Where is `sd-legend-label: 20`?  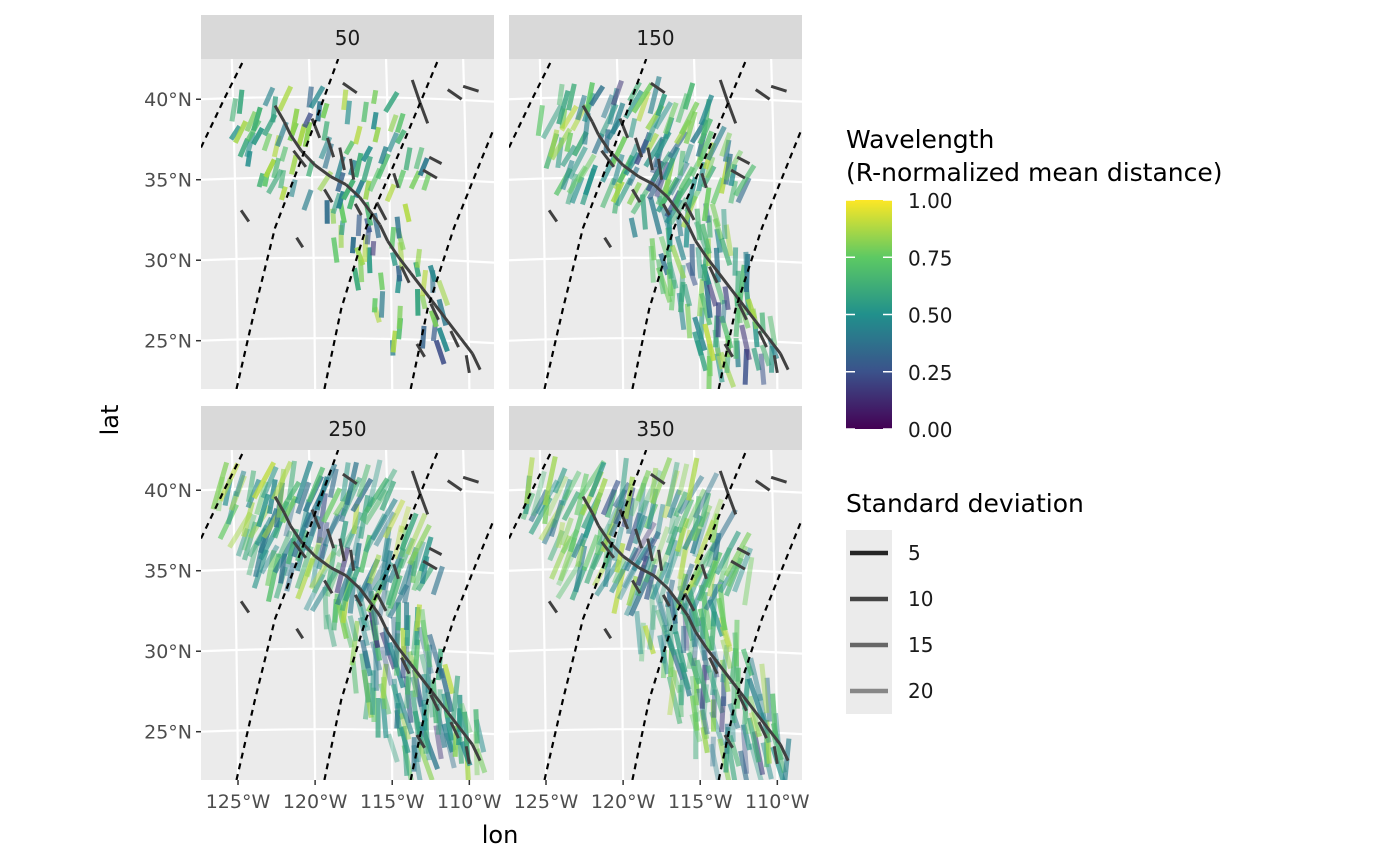
sd-legend-label: 20 is located at coordinates (920, 691).